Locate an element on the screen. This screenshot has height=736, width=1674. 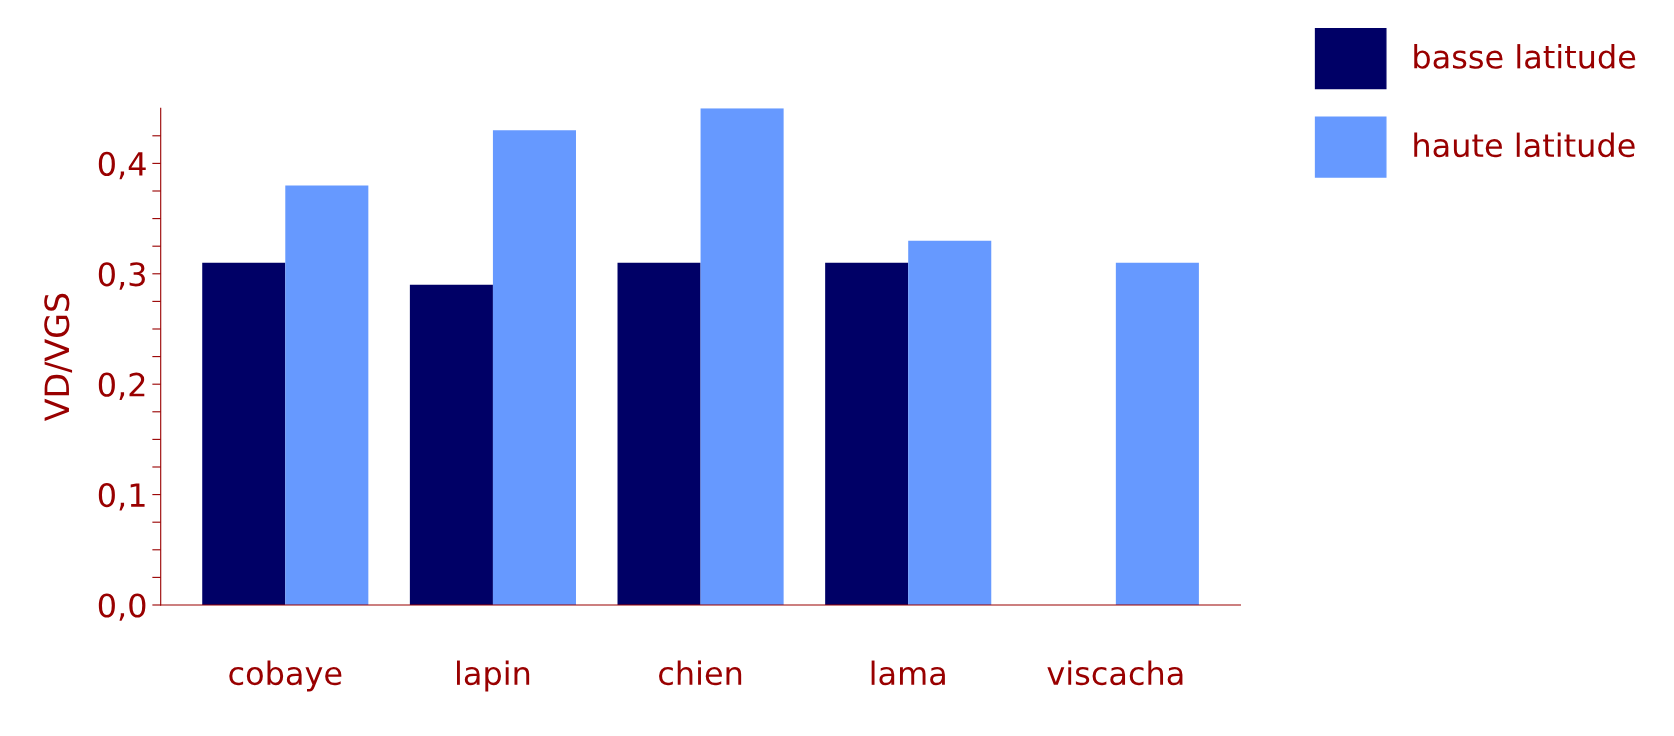
x-tick-label: chien is located at coordinates (700, 673).